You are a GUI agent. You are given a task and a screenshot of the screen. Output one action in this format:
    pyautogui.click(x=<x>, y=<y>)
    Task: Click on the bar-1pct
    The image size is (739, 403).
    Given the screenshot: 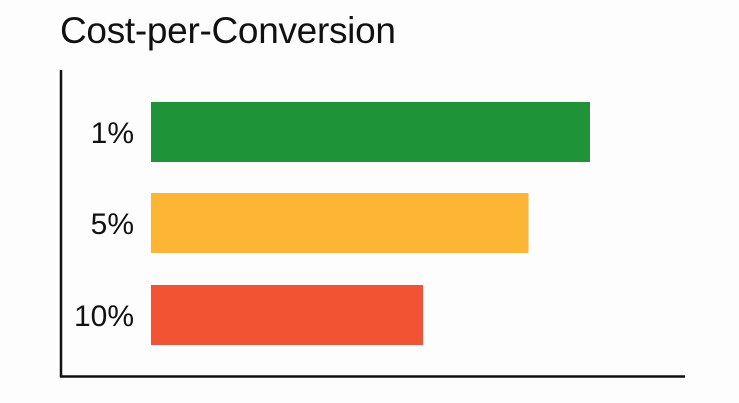 What is the action you would take?
    pyautogui.click(x=370, y=132)
    